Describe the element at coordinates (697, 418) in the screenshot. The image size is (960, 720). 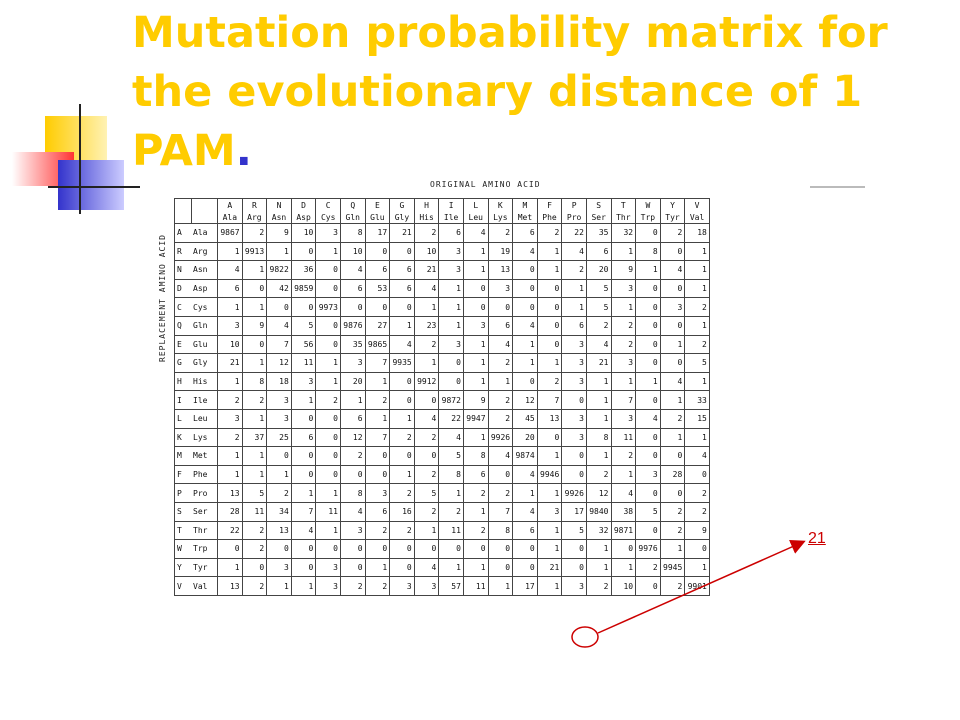
I see `matrix-cell: 15` at that location.